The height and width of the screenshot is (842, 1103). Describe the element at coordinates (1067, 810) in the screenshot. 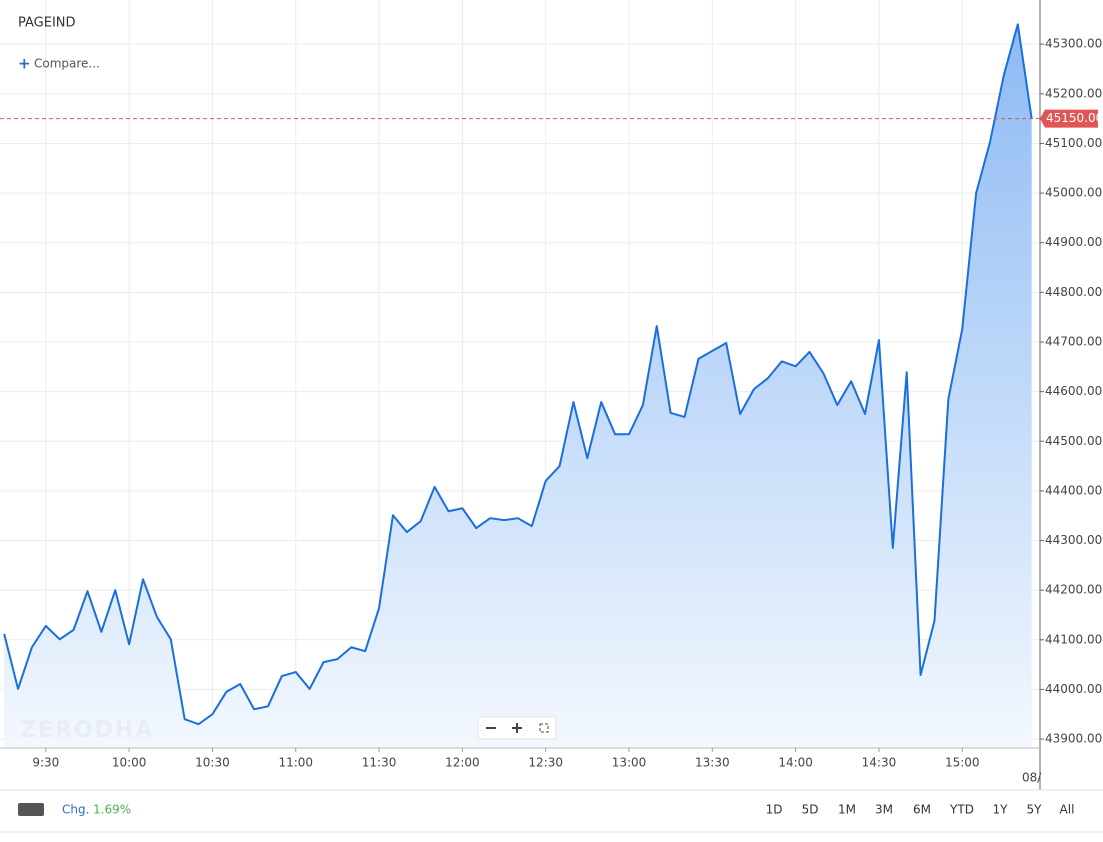

I see `range-button: All` at that location.